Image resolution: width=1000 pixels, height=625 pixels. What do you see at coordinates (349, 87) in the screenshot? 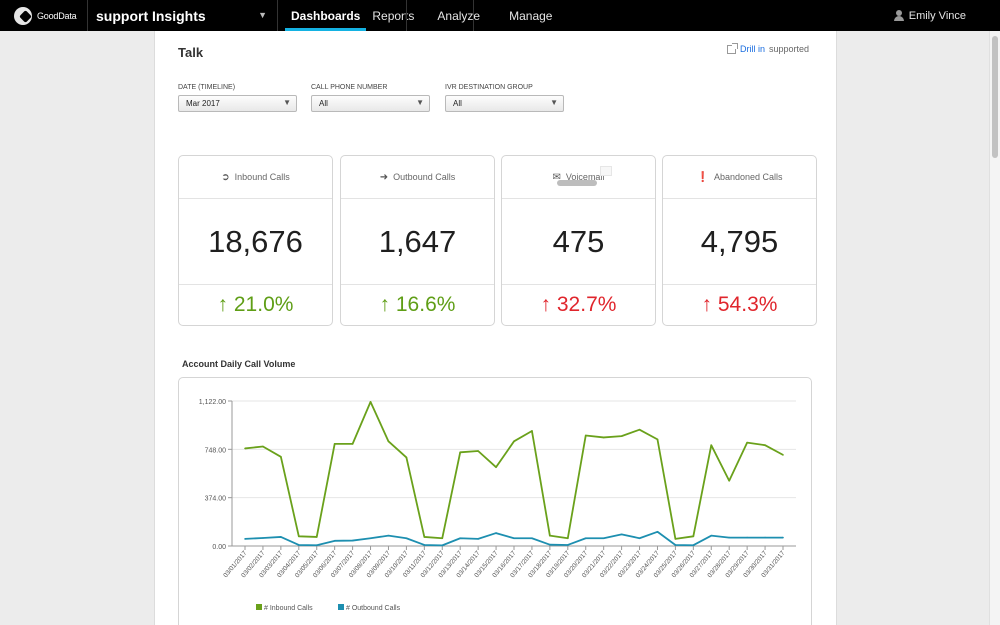
I see `filter-label: CALL PHONE NUMBER` at bounding box center [349, 87].